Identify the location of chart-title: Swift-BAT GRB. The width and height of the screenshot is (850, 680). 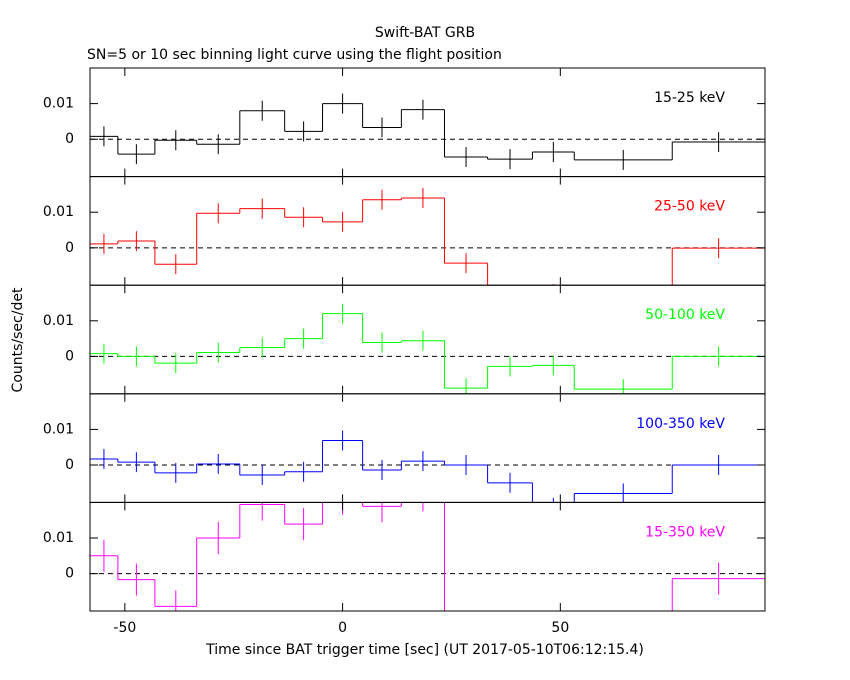
(425, 33).